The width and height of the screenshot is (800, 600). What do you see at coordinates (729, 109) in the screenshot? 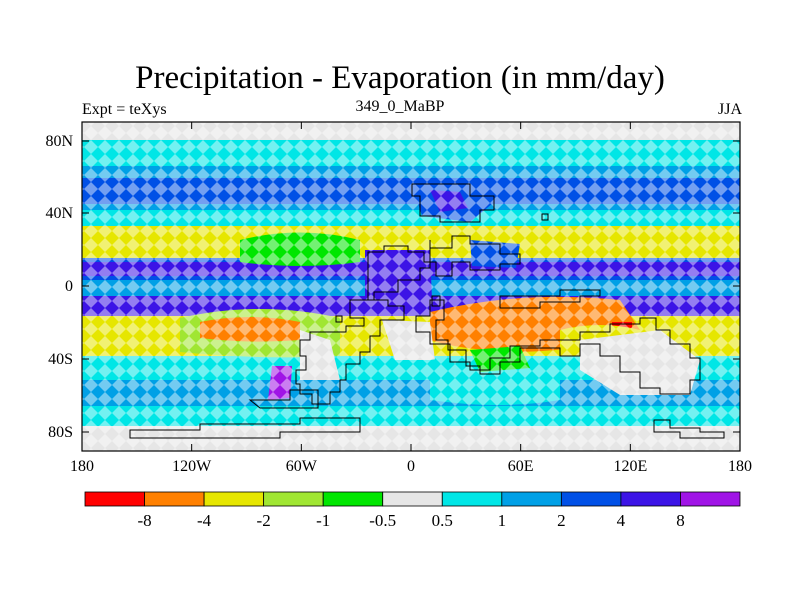
I see `season-label: JJA` at bounding box center [729, 109].